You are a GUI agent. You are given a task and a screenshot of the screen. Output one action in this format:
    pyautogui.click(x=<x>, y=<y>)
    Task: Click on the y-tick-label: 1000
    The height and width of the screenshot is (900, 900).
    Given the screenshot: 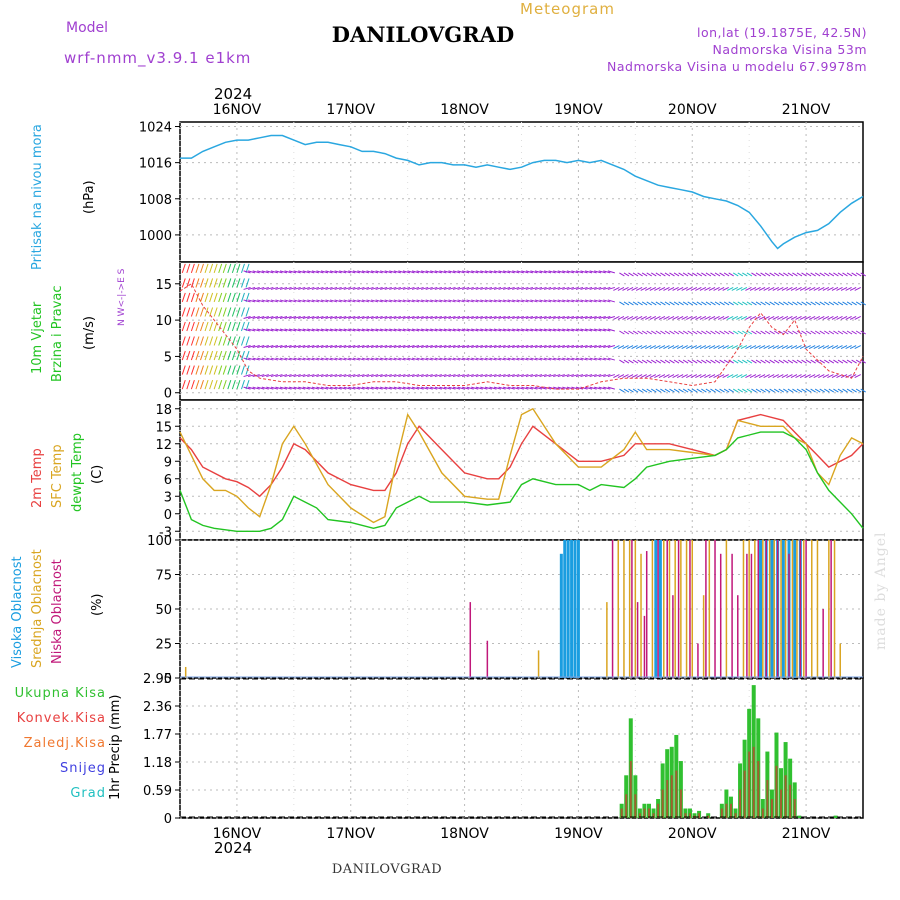 What is the action you would take?
    pyautogui.click(x=155, y=236)
    